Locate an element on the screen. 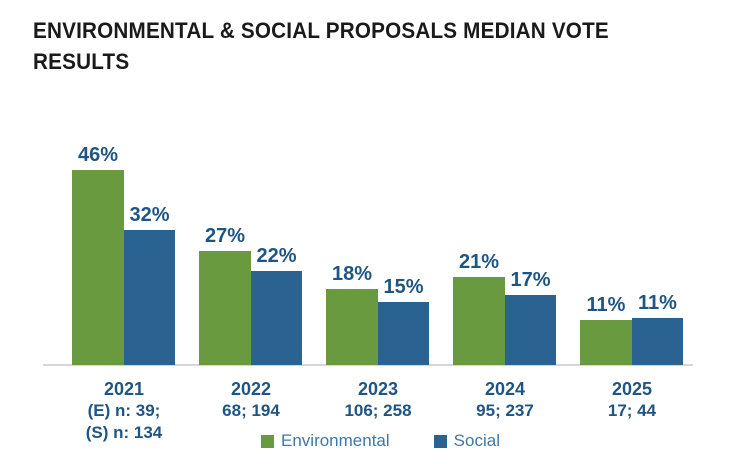  tick-sublabel-2025-1: 17; 44 is located at coordinates (632, 410).